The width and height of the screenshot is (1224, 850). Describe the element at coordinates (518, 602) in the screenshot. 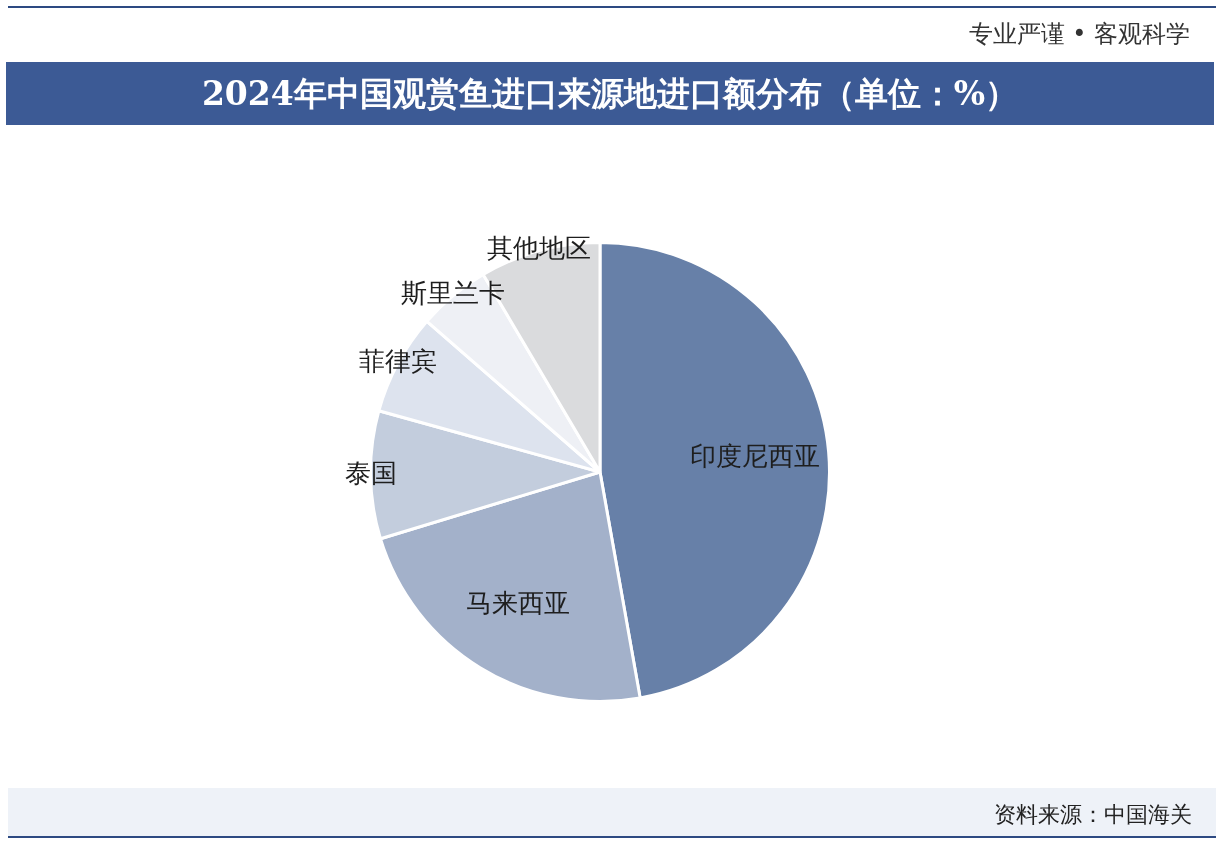

I see `slice-label: 马来西亚` at that location.